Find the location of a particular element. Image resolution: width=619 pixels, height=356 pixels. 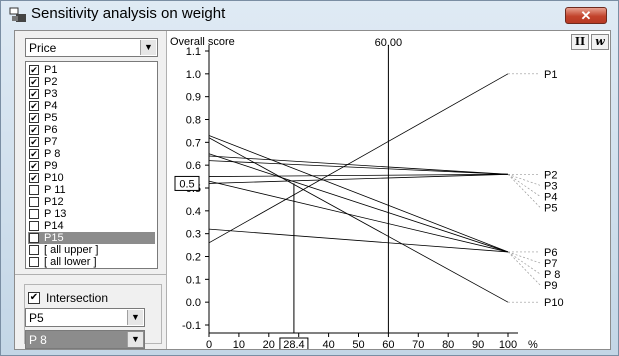

panel-divider is located at coordinates (90, 274).